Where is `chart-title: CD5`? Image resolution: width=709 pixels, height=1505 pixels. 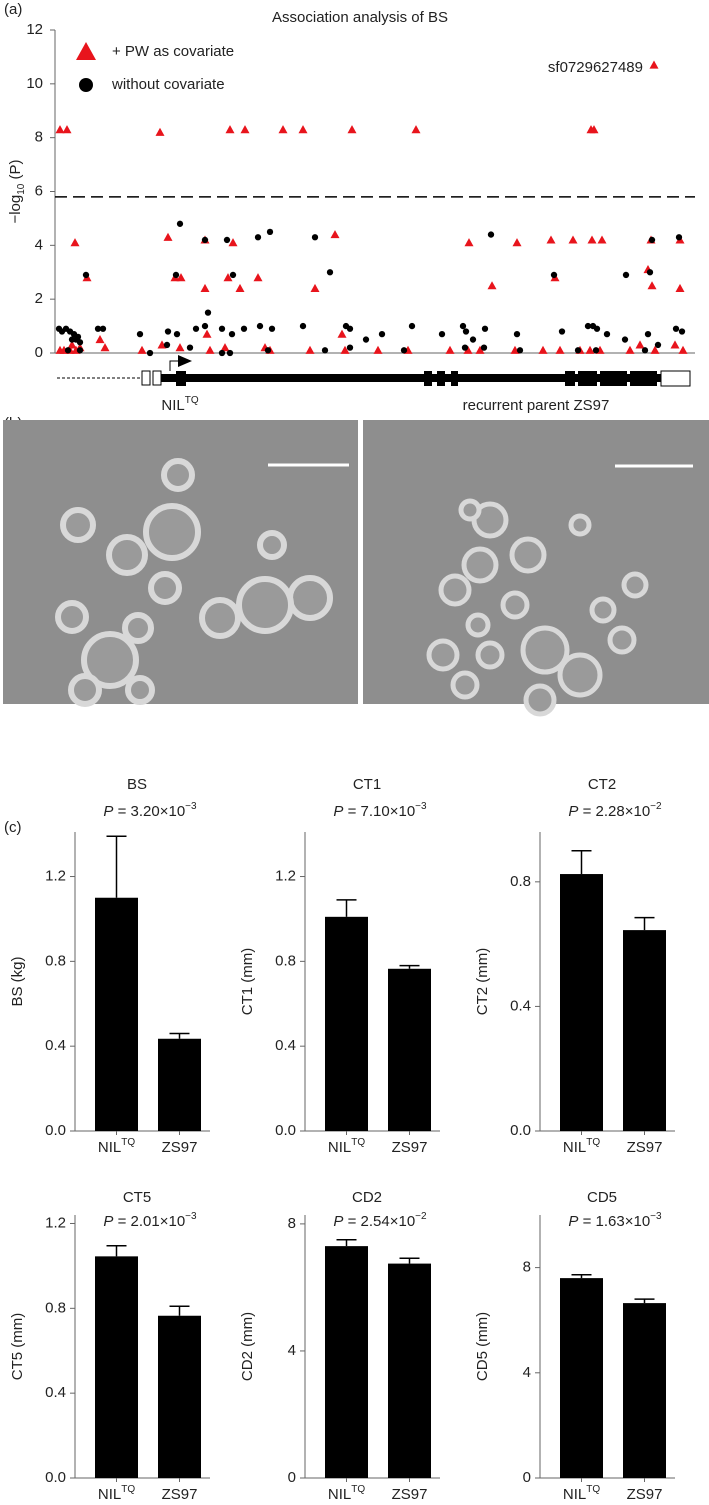 chart-title: CD5 is located at coordinates (602, 1197).